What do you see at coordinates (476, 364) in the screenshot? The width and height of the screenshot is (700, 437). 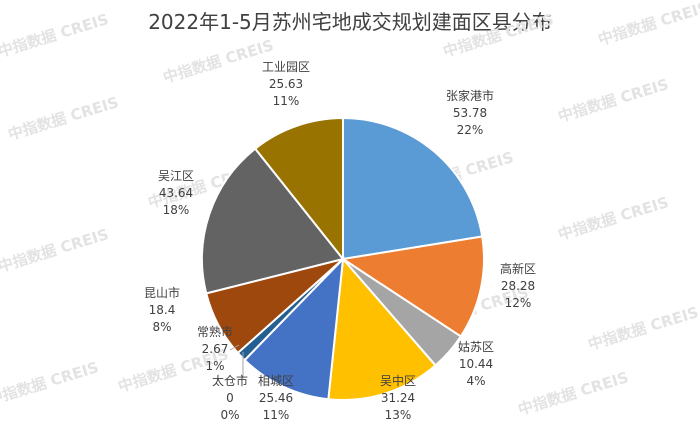 I see `slice-value-label: 10.44` at bounding box center [476, 364].